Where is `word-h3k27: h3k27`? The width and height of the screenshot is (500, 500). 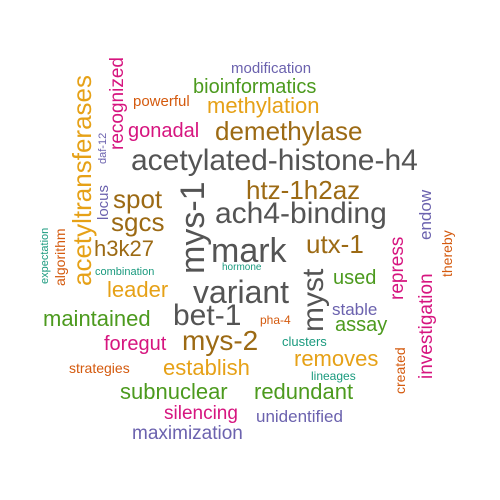 word-h3k27: h3k27 is located at coordinates (124, 248).